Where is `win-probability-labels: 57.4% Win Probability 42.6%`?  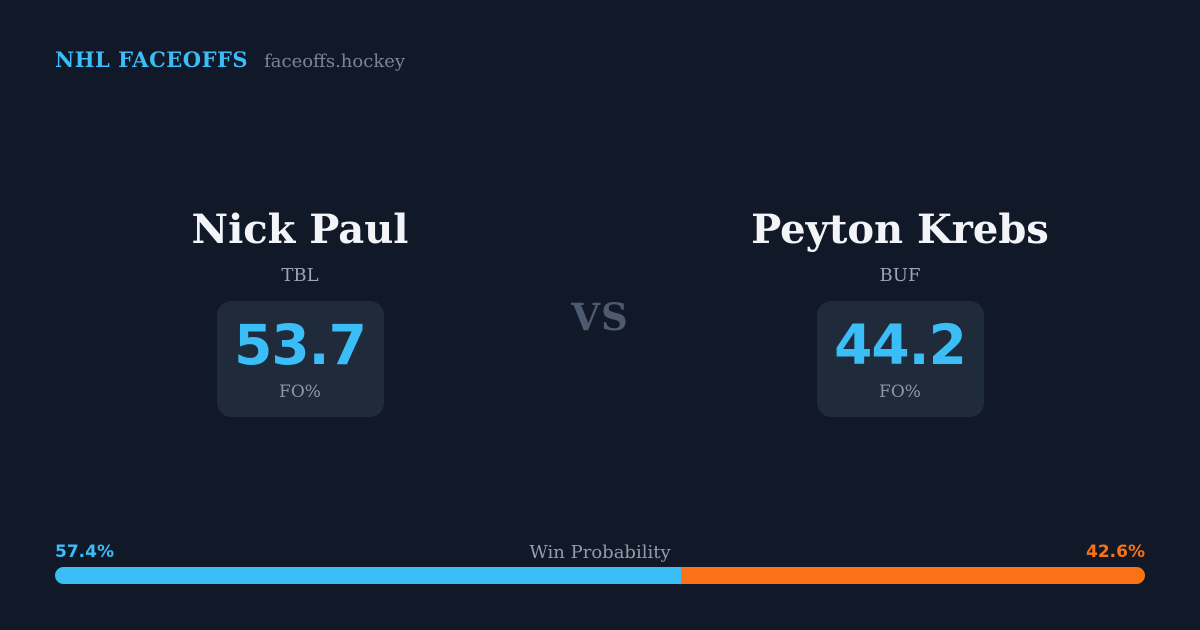 win-probability-labels: 57.4% Win Probability 42.6% is located at coordinates (600, 552).